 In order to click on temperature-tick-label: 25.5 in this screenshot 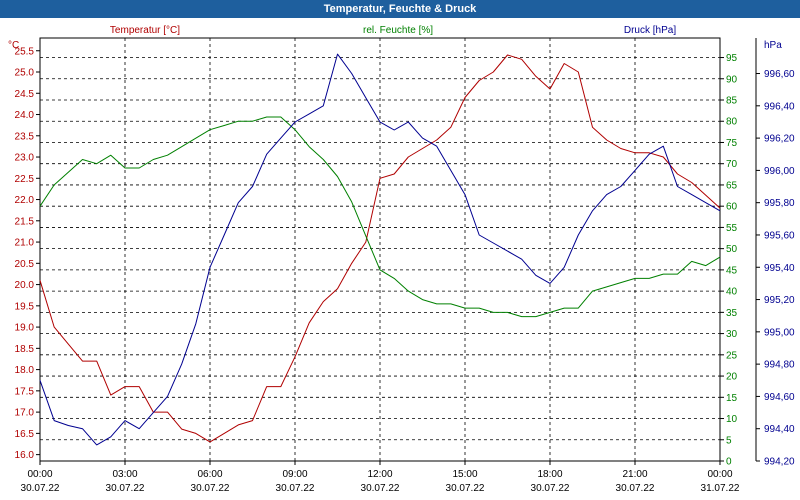, I will do `click(25, 51)`.